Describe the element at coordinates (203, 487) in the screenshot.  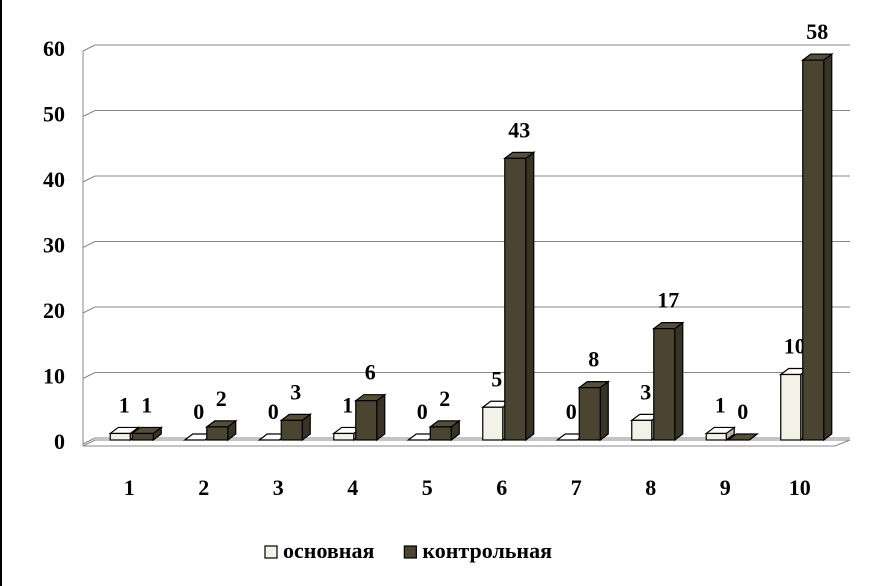
I see `x-tick-label: 2` at that location.